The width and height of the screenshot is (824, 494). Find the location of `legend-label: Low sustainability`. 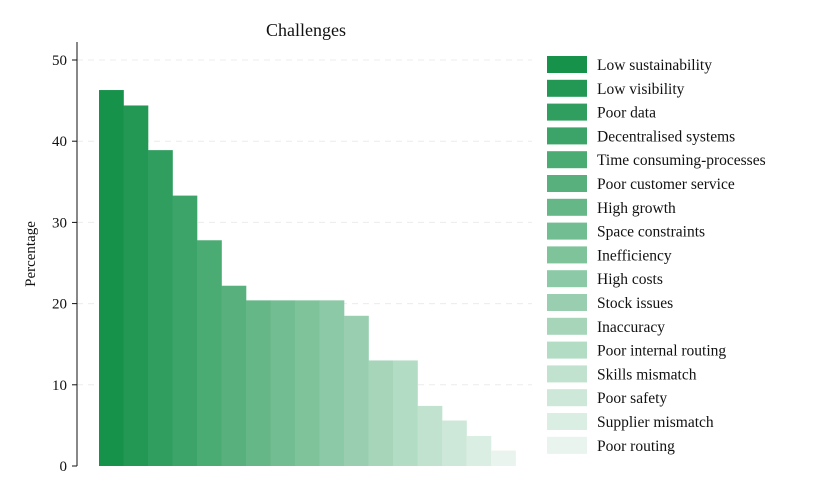

legend-label: Low sustainability is located at coordinates (654, 65).